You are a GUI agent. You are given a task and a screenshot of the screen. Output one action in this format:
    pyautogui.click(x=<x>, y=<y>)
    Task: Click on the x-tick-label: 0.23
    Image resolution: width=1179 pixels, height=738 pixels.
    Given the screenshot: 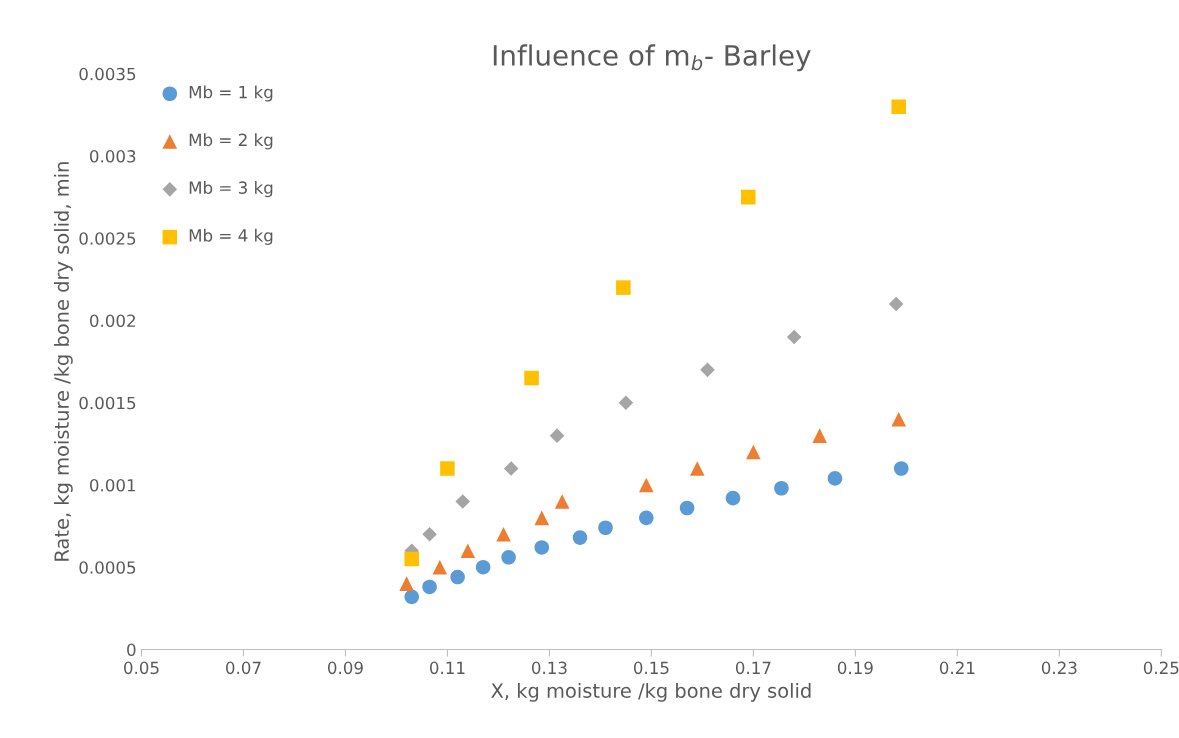 What is the action you would take?
    pyautogui.click(x=1059, y=668)
    